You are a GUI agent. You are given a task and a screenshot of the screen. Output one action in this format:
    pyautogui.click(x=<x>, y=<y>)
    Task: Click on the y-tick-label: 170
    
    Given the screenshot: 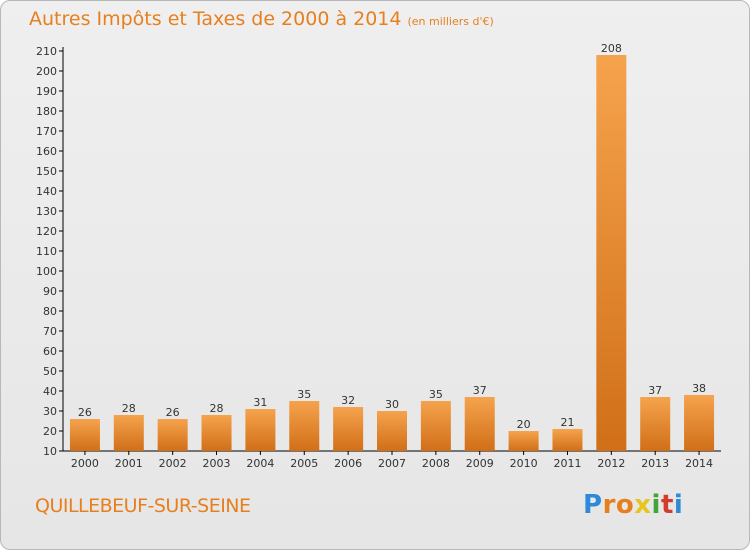 What is the action you would take?
    pyautogui.click(x=46, y=131)
    